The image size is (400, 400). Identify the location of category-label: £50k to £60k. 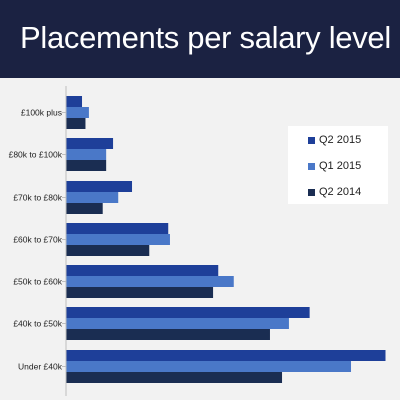
(37, 282).